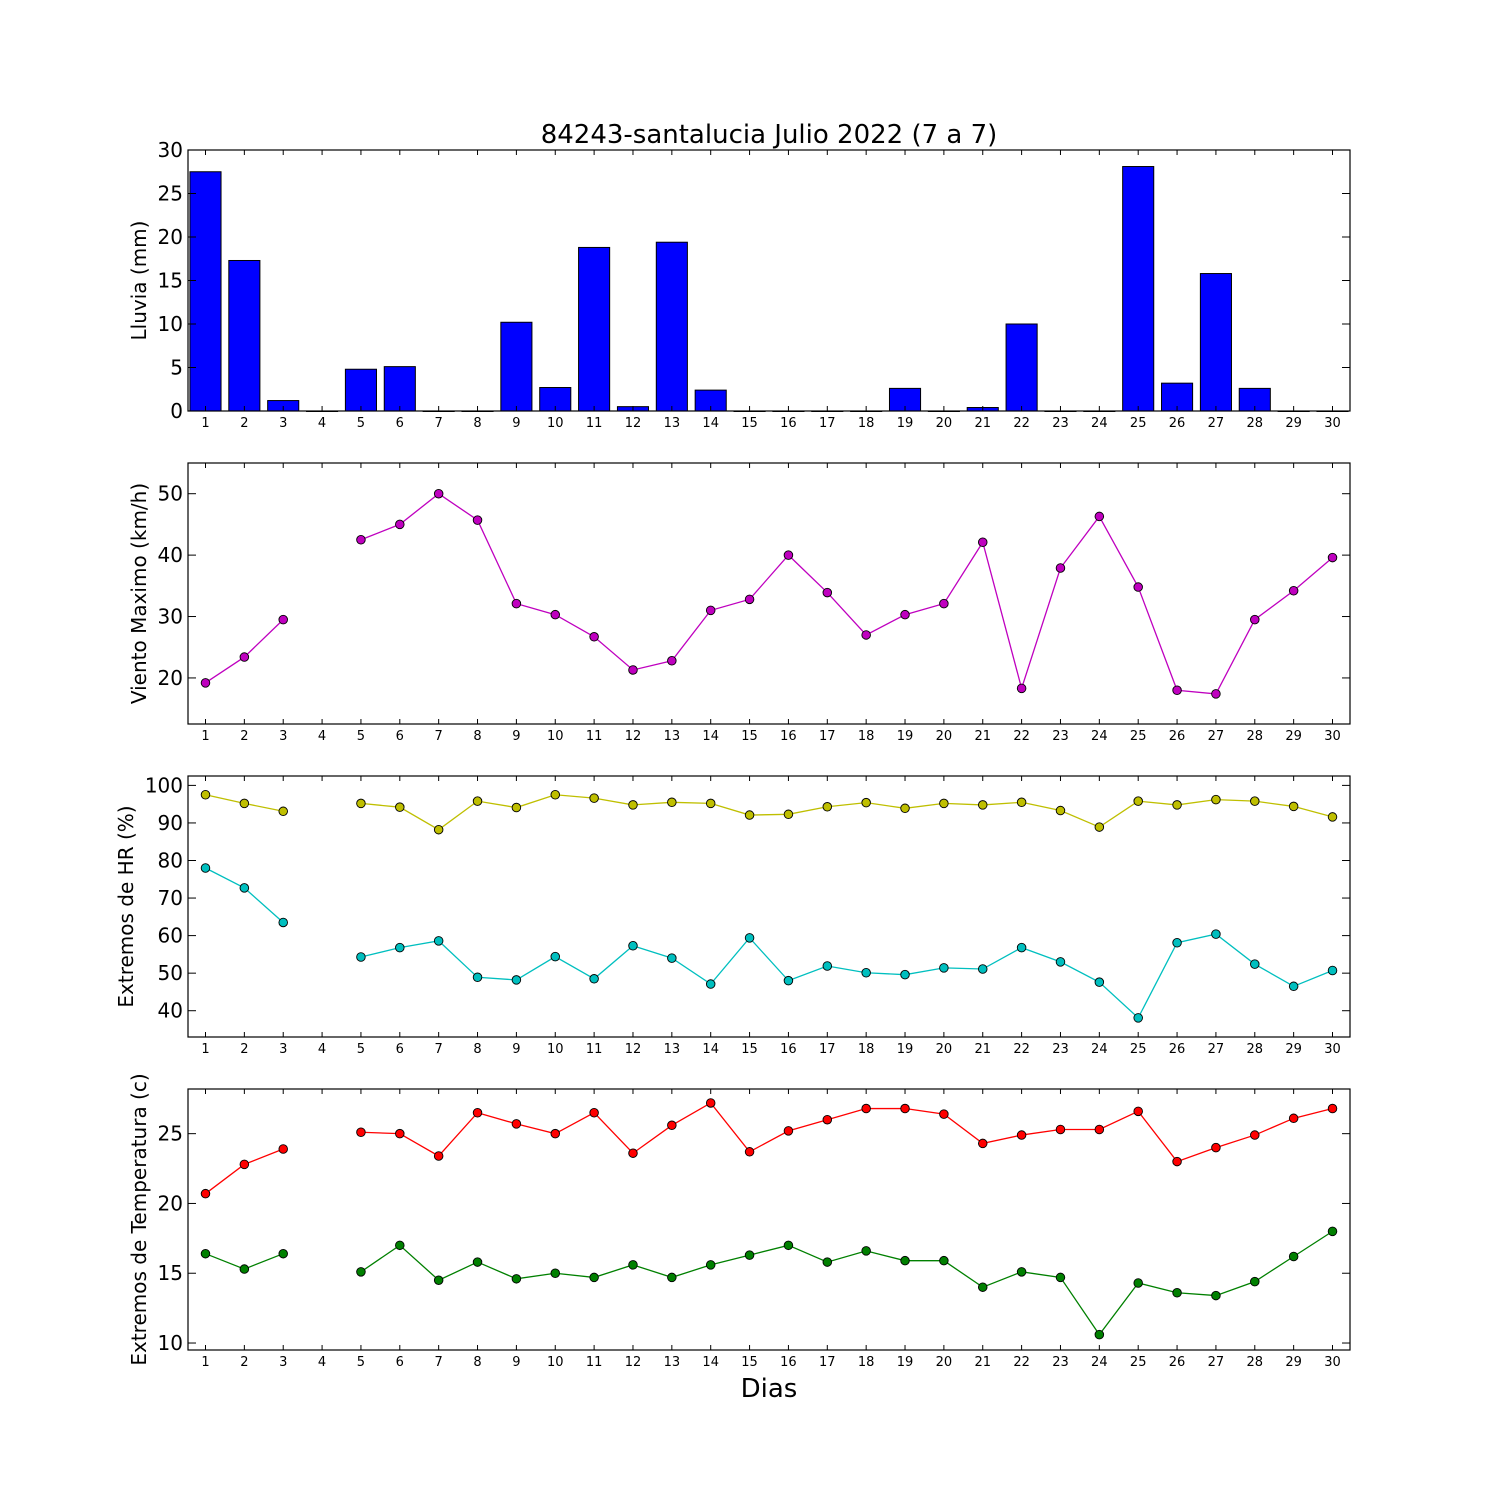  What do you see at coordinates (170, 555) in the screenshot?
I see `y-tick-label: 40` at bounding box center [170, 555].